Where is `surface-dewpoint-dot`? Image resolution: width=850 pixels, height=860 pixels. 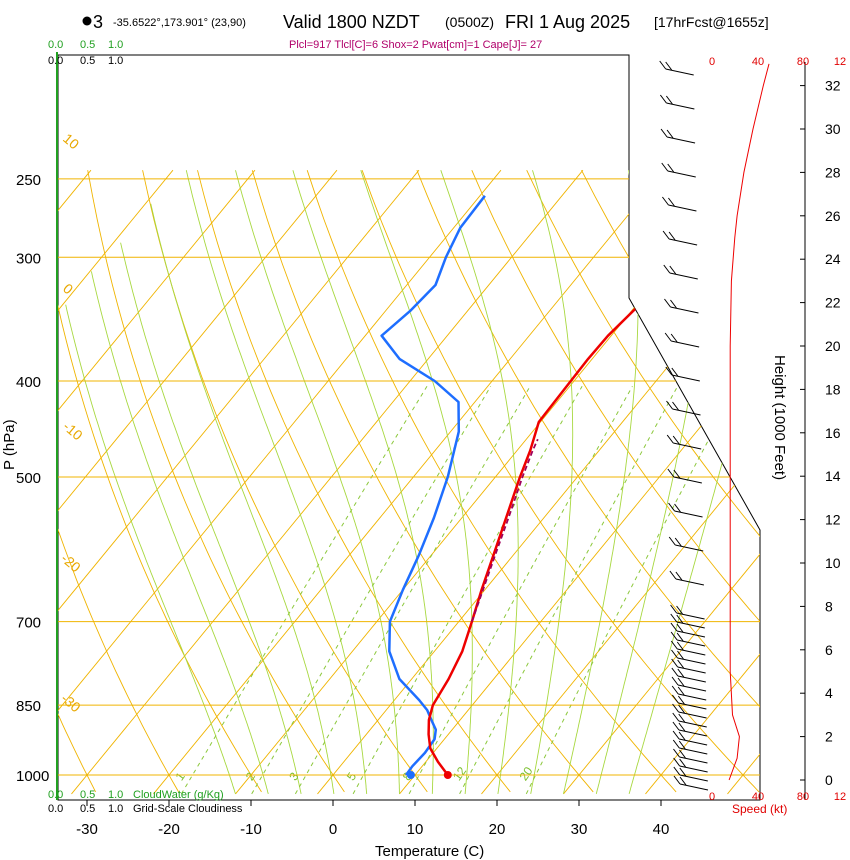 surface-dewpoint-dot is located at coordinates (410, 775).